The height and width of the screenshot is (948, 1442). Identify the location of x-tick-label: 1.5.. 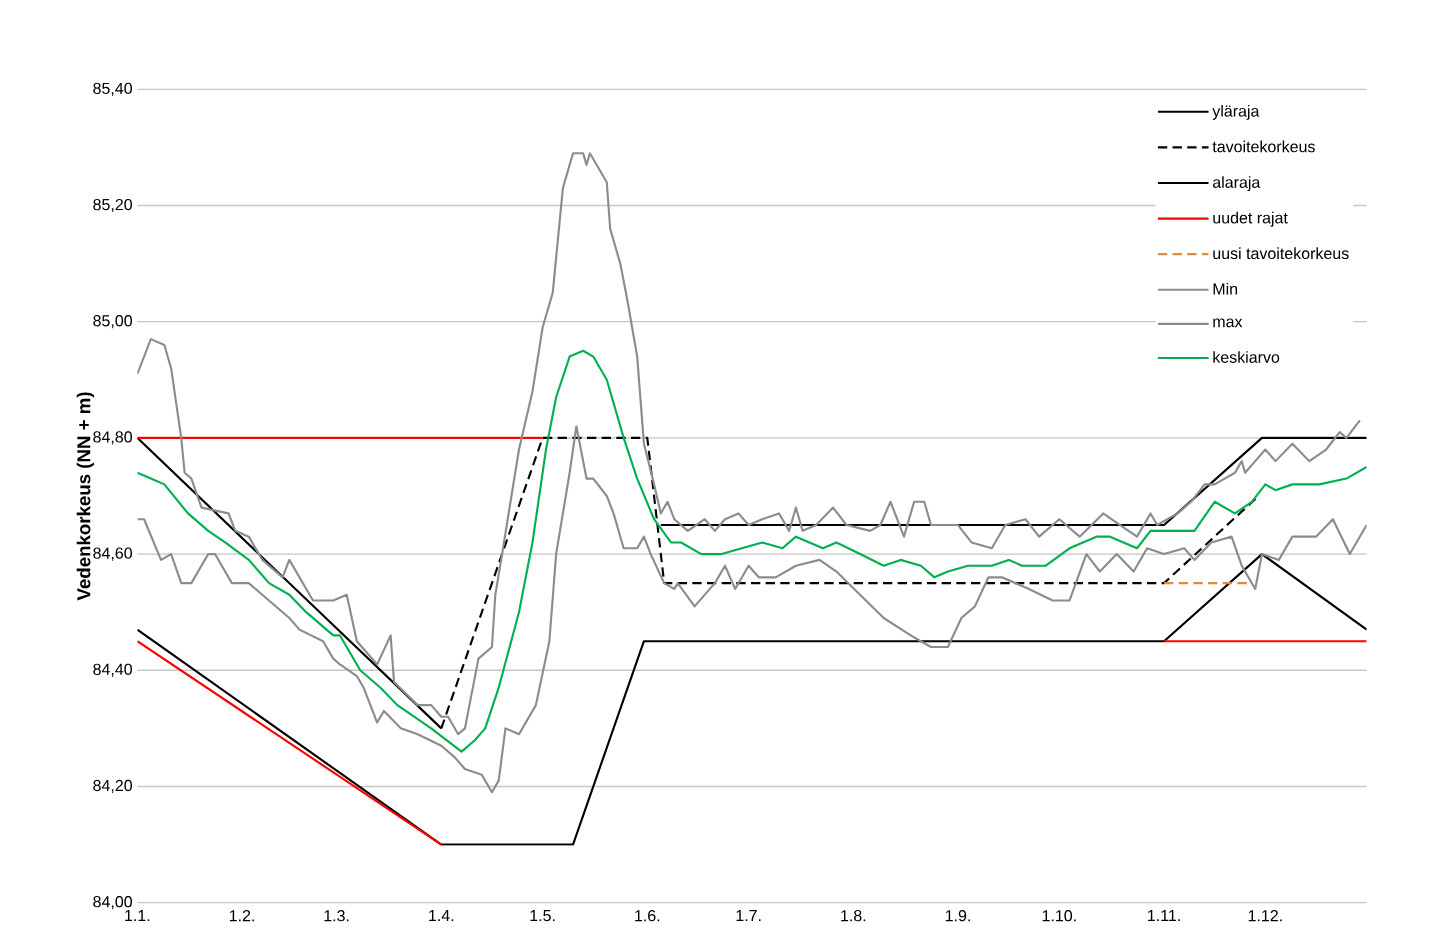
(542, 916).